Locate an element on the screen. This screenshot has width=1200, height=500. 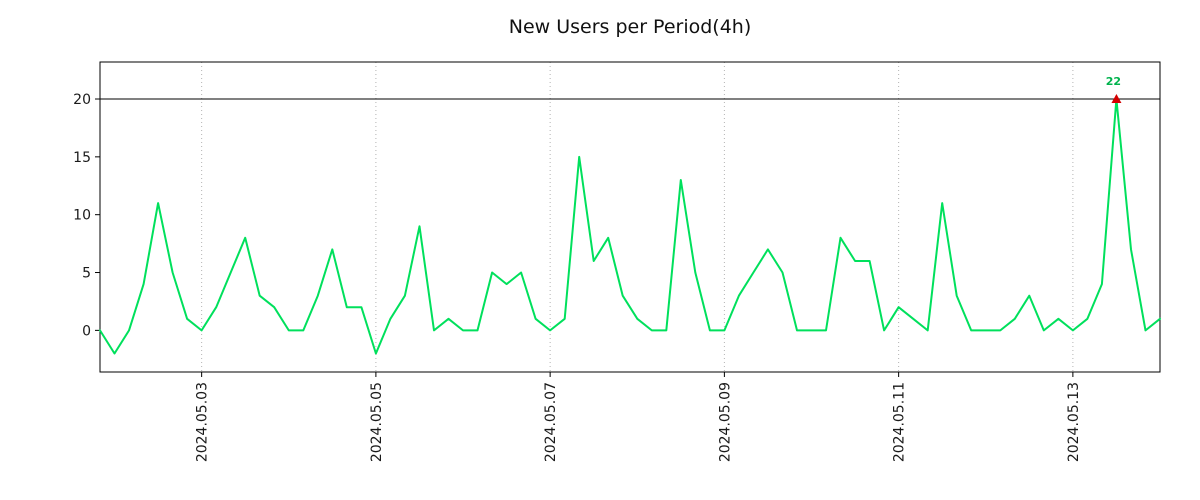
peak-marker is located at coordinates (1116, 99).